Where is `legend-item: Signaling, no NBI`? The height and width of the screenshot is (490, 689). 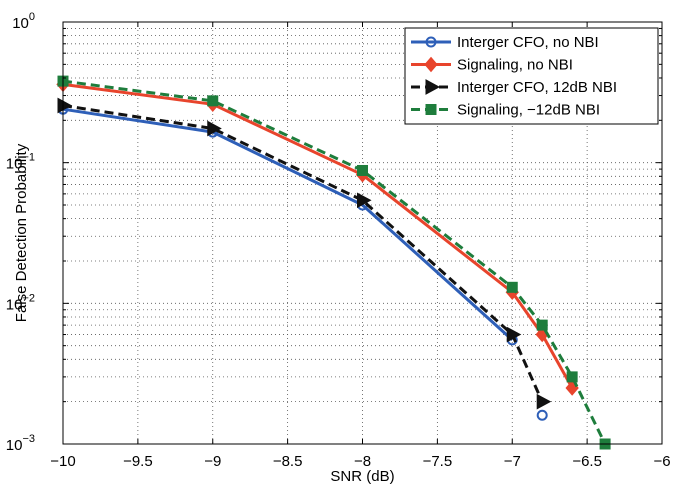
legend-item: Signaling, no NBI is located at coordinates (492, 65).